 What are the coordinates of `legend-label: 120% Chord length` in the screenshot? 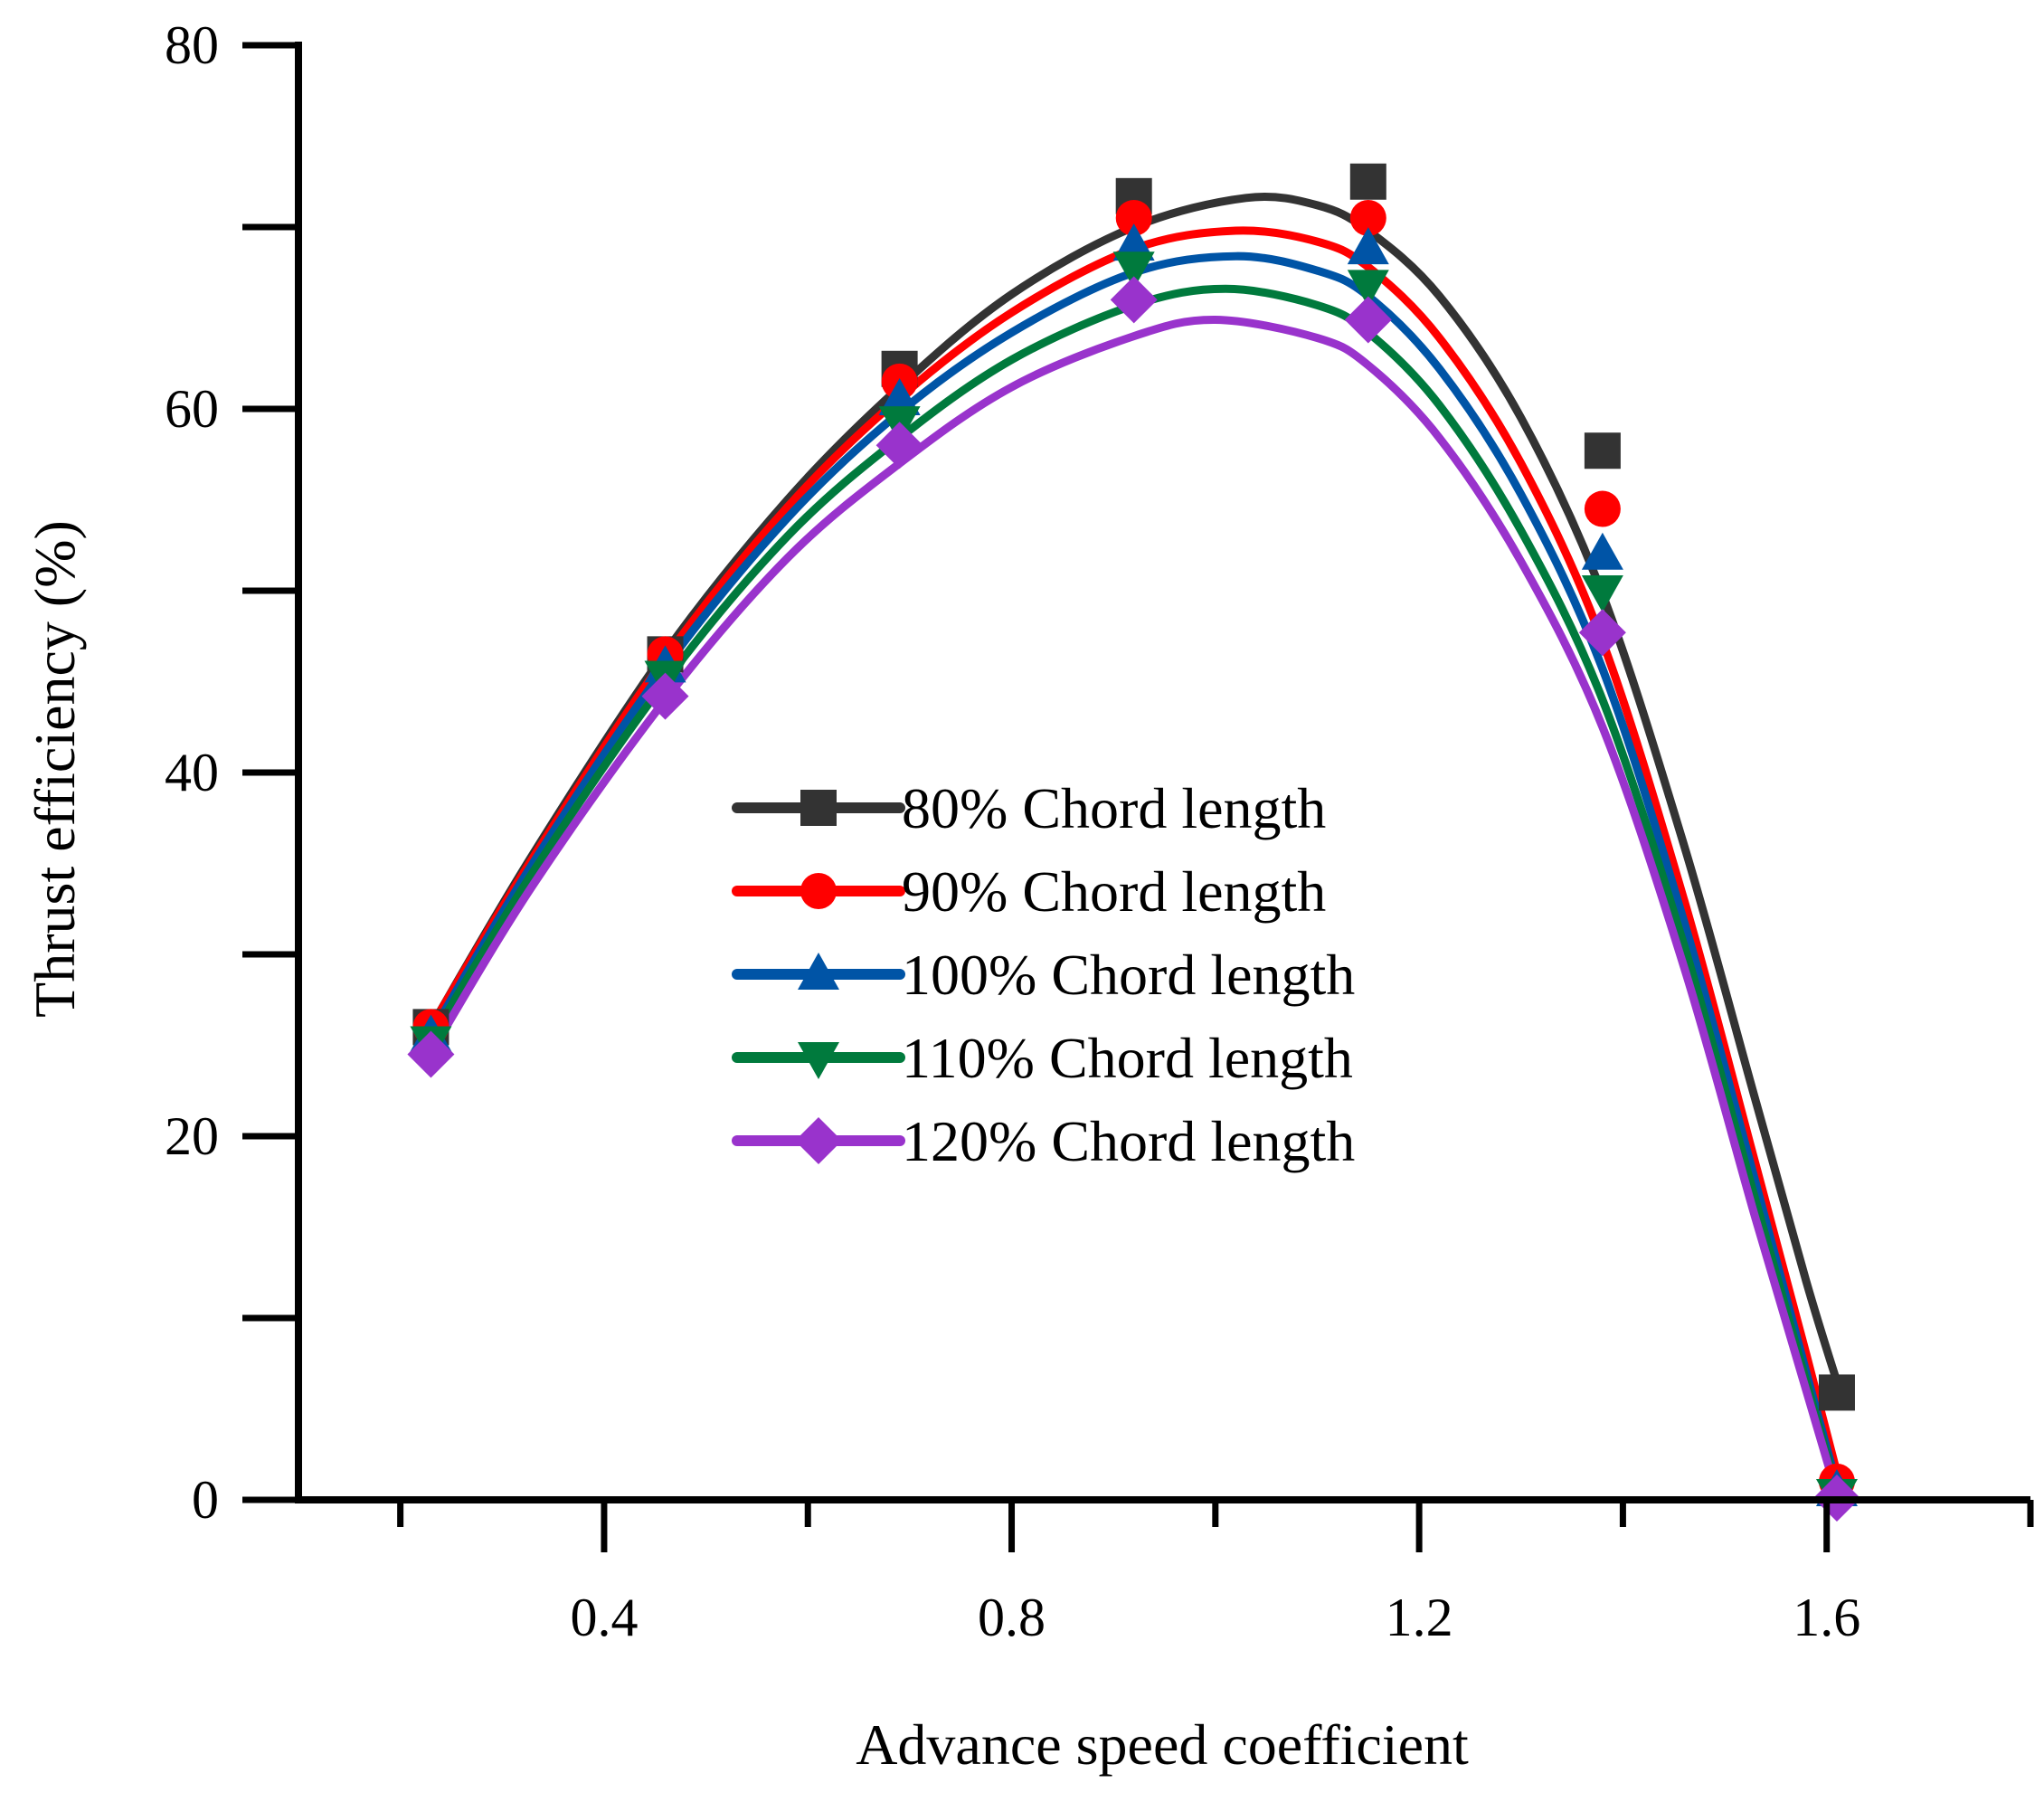 It's located at (1129, 1141).